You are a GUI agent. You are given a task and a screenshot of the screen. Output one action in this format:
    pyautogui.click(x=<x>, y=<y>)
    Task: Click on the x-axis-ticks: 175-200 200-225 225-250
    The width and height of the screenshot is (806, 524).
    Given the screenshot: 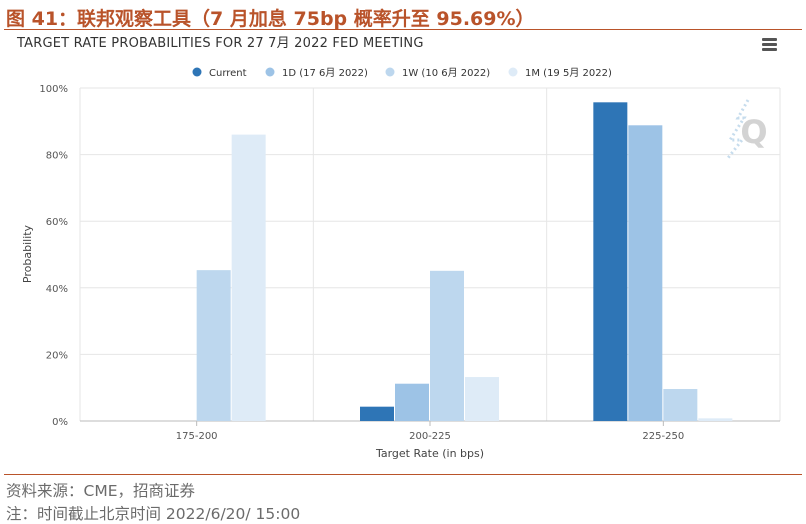 What is the action you would take?
    pyautogui.click(x=430, y=431)
    